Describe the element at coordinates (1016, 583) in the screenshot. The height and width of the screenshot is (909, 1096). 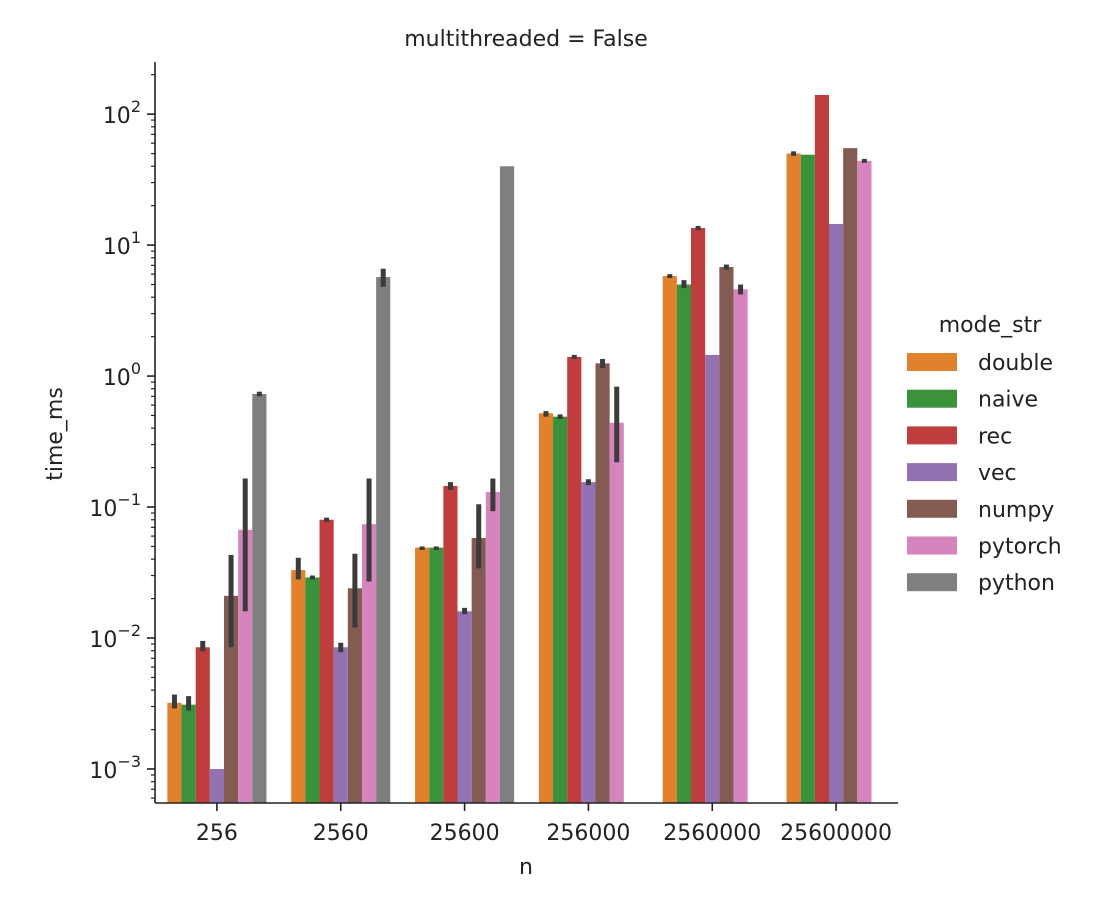
I see `legend-label-python: python` at that location.